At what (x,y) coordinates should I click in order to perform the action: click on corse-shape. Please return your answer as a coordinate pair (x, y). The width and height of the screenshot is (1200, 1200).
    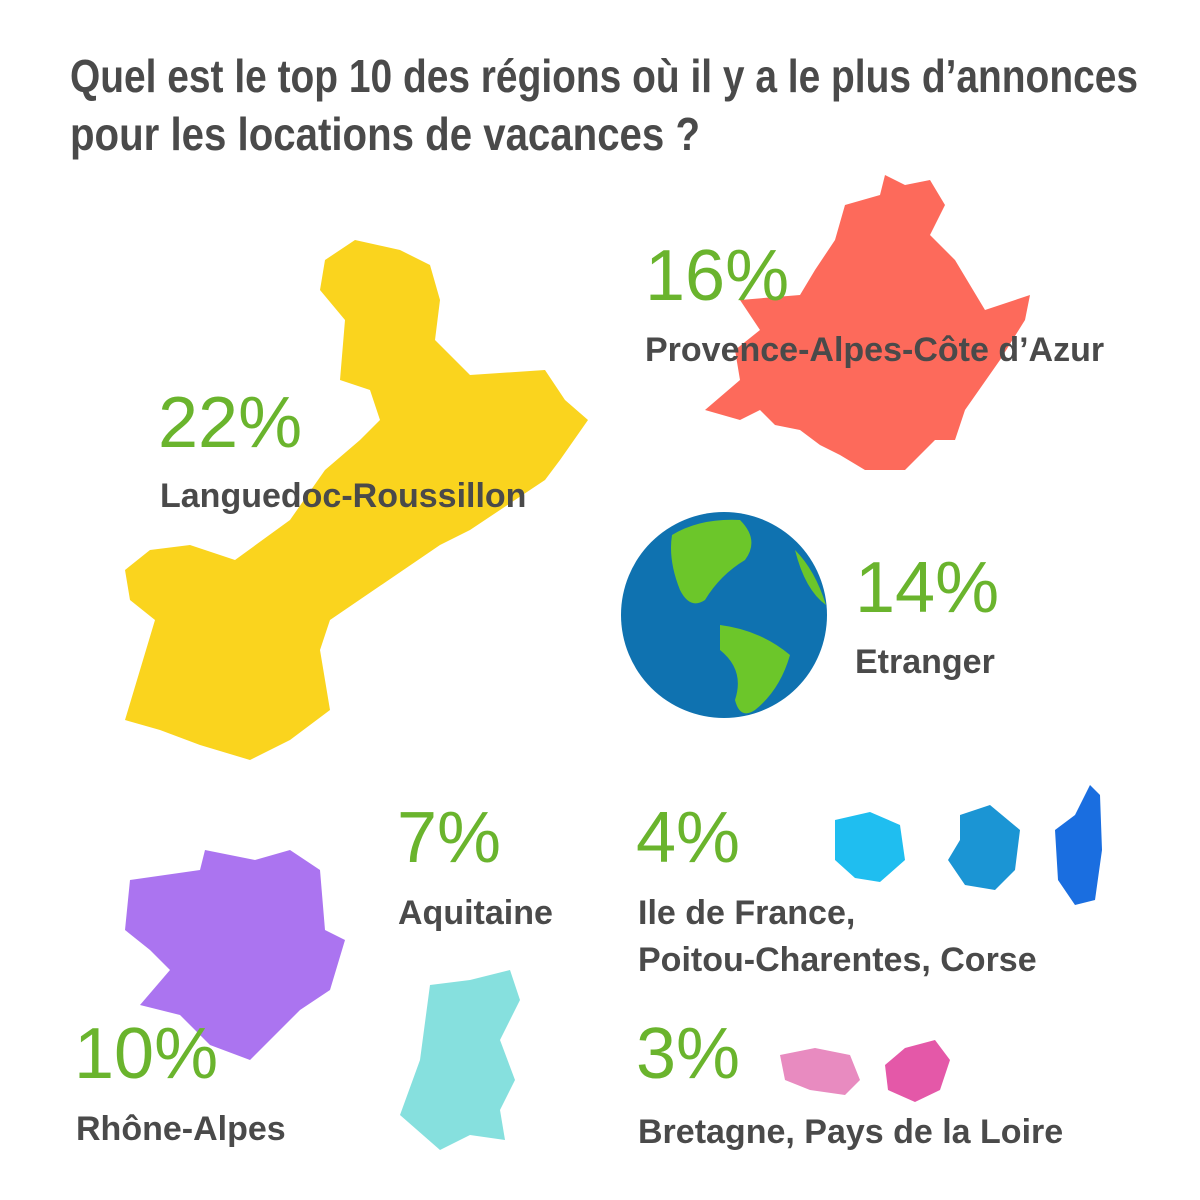
    Looking at the image, I should click on (1078, 845).